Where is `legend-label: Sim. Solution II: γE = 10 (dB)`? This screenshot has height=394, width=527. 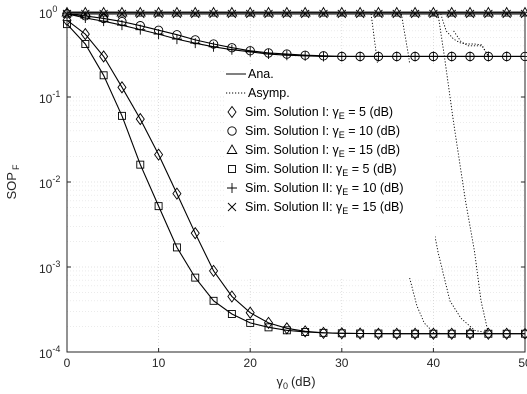 legend-label: Sim. Solution II: γE = 10 (dB) is located at coordinates (324, 189).